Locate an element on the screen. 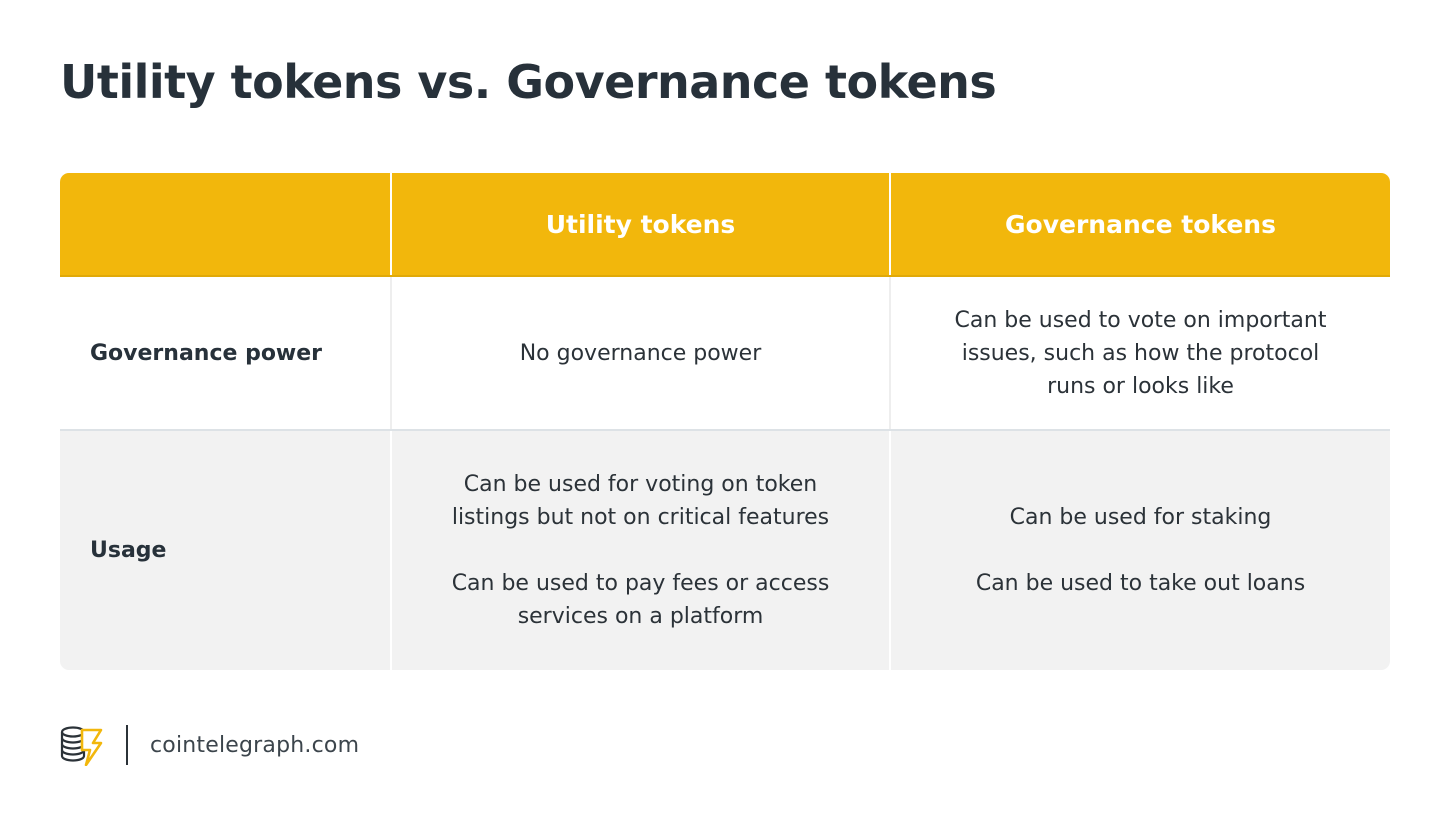 Image resolution: width=1450 pixels, height=826 pixels. cell-content: No governance power is located at coordinates (641, 353).